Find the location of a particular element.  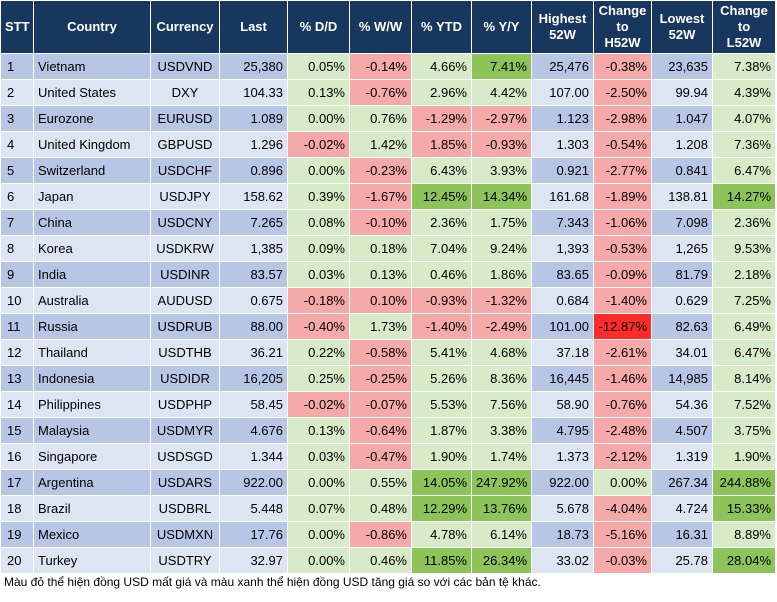

cell-highest-52w: 18.73 is located at coordinates (562, 534).